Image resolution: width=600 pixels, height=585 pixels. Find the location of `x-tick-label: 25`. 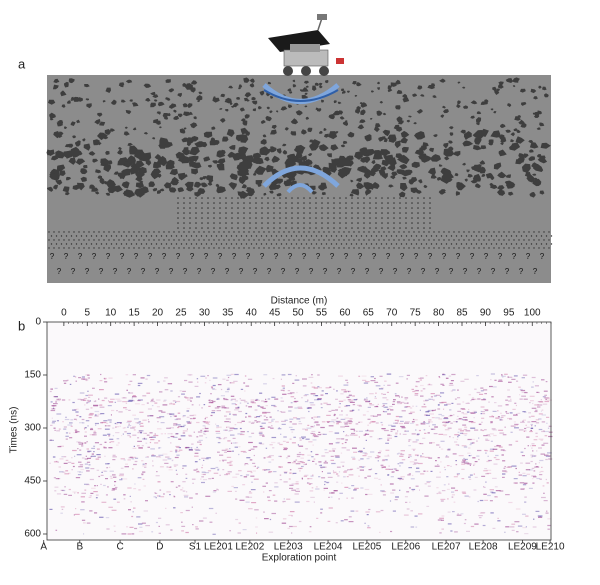

x-tick-label: 25 is located at coordinates (181, 313).